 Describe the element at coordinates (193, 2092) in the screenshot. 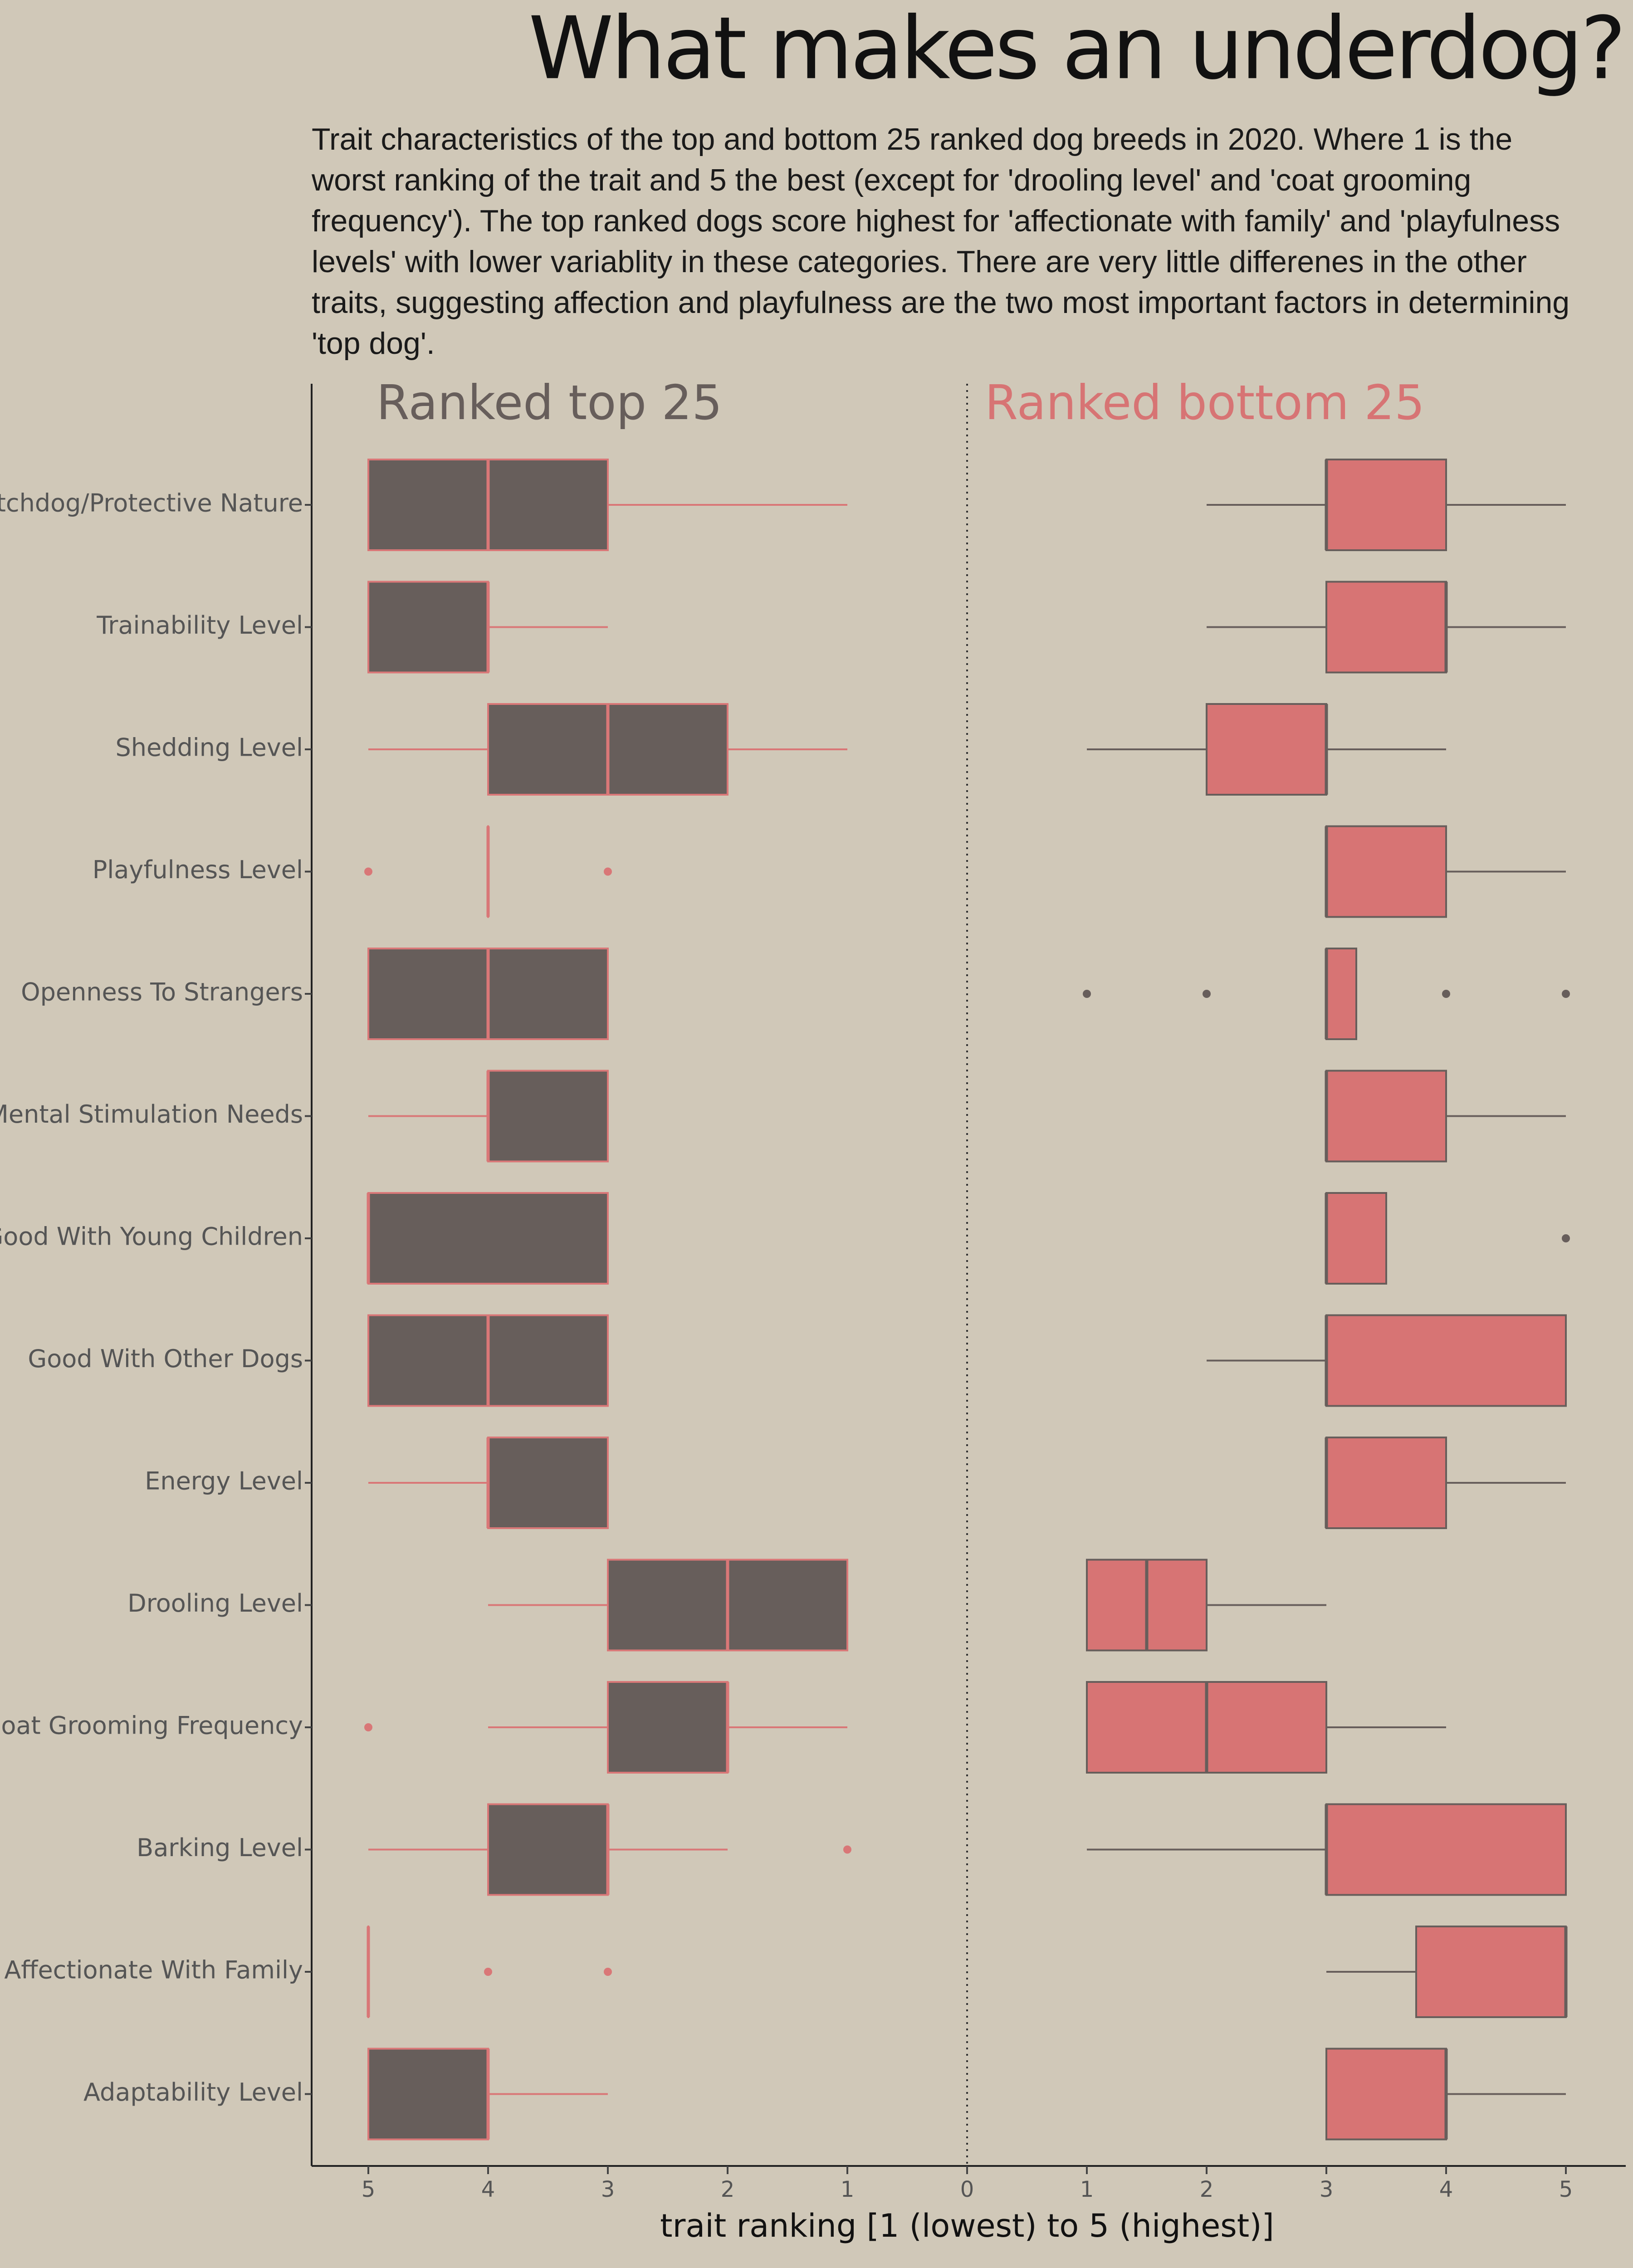

I see `y-tick-label: Adaptability Level` at that location.